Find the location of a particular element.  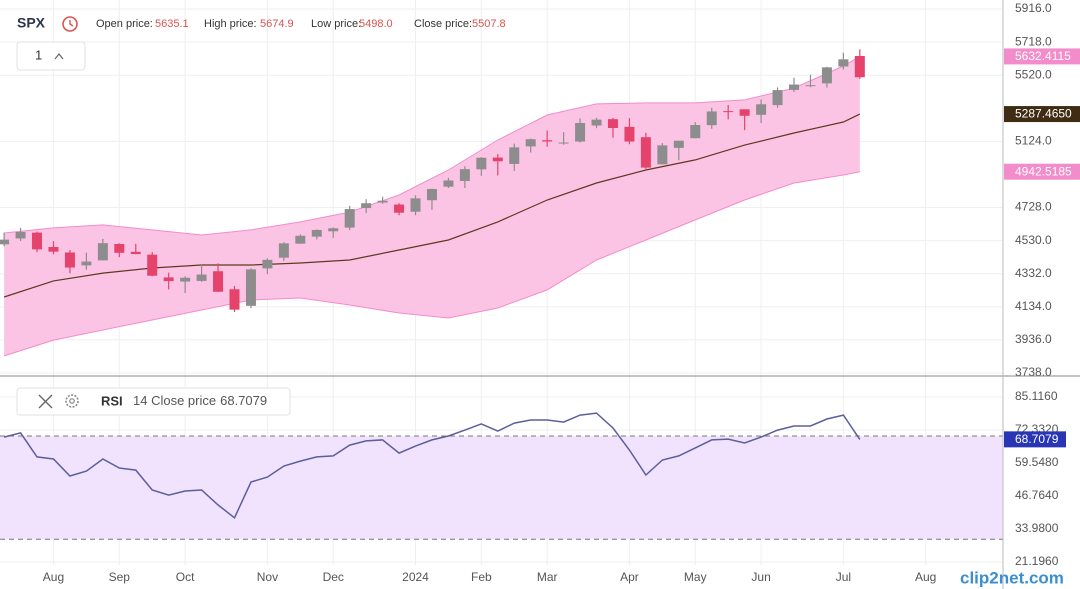

y-tick-label: 33.9800 is located at coordinates (1037, 528).